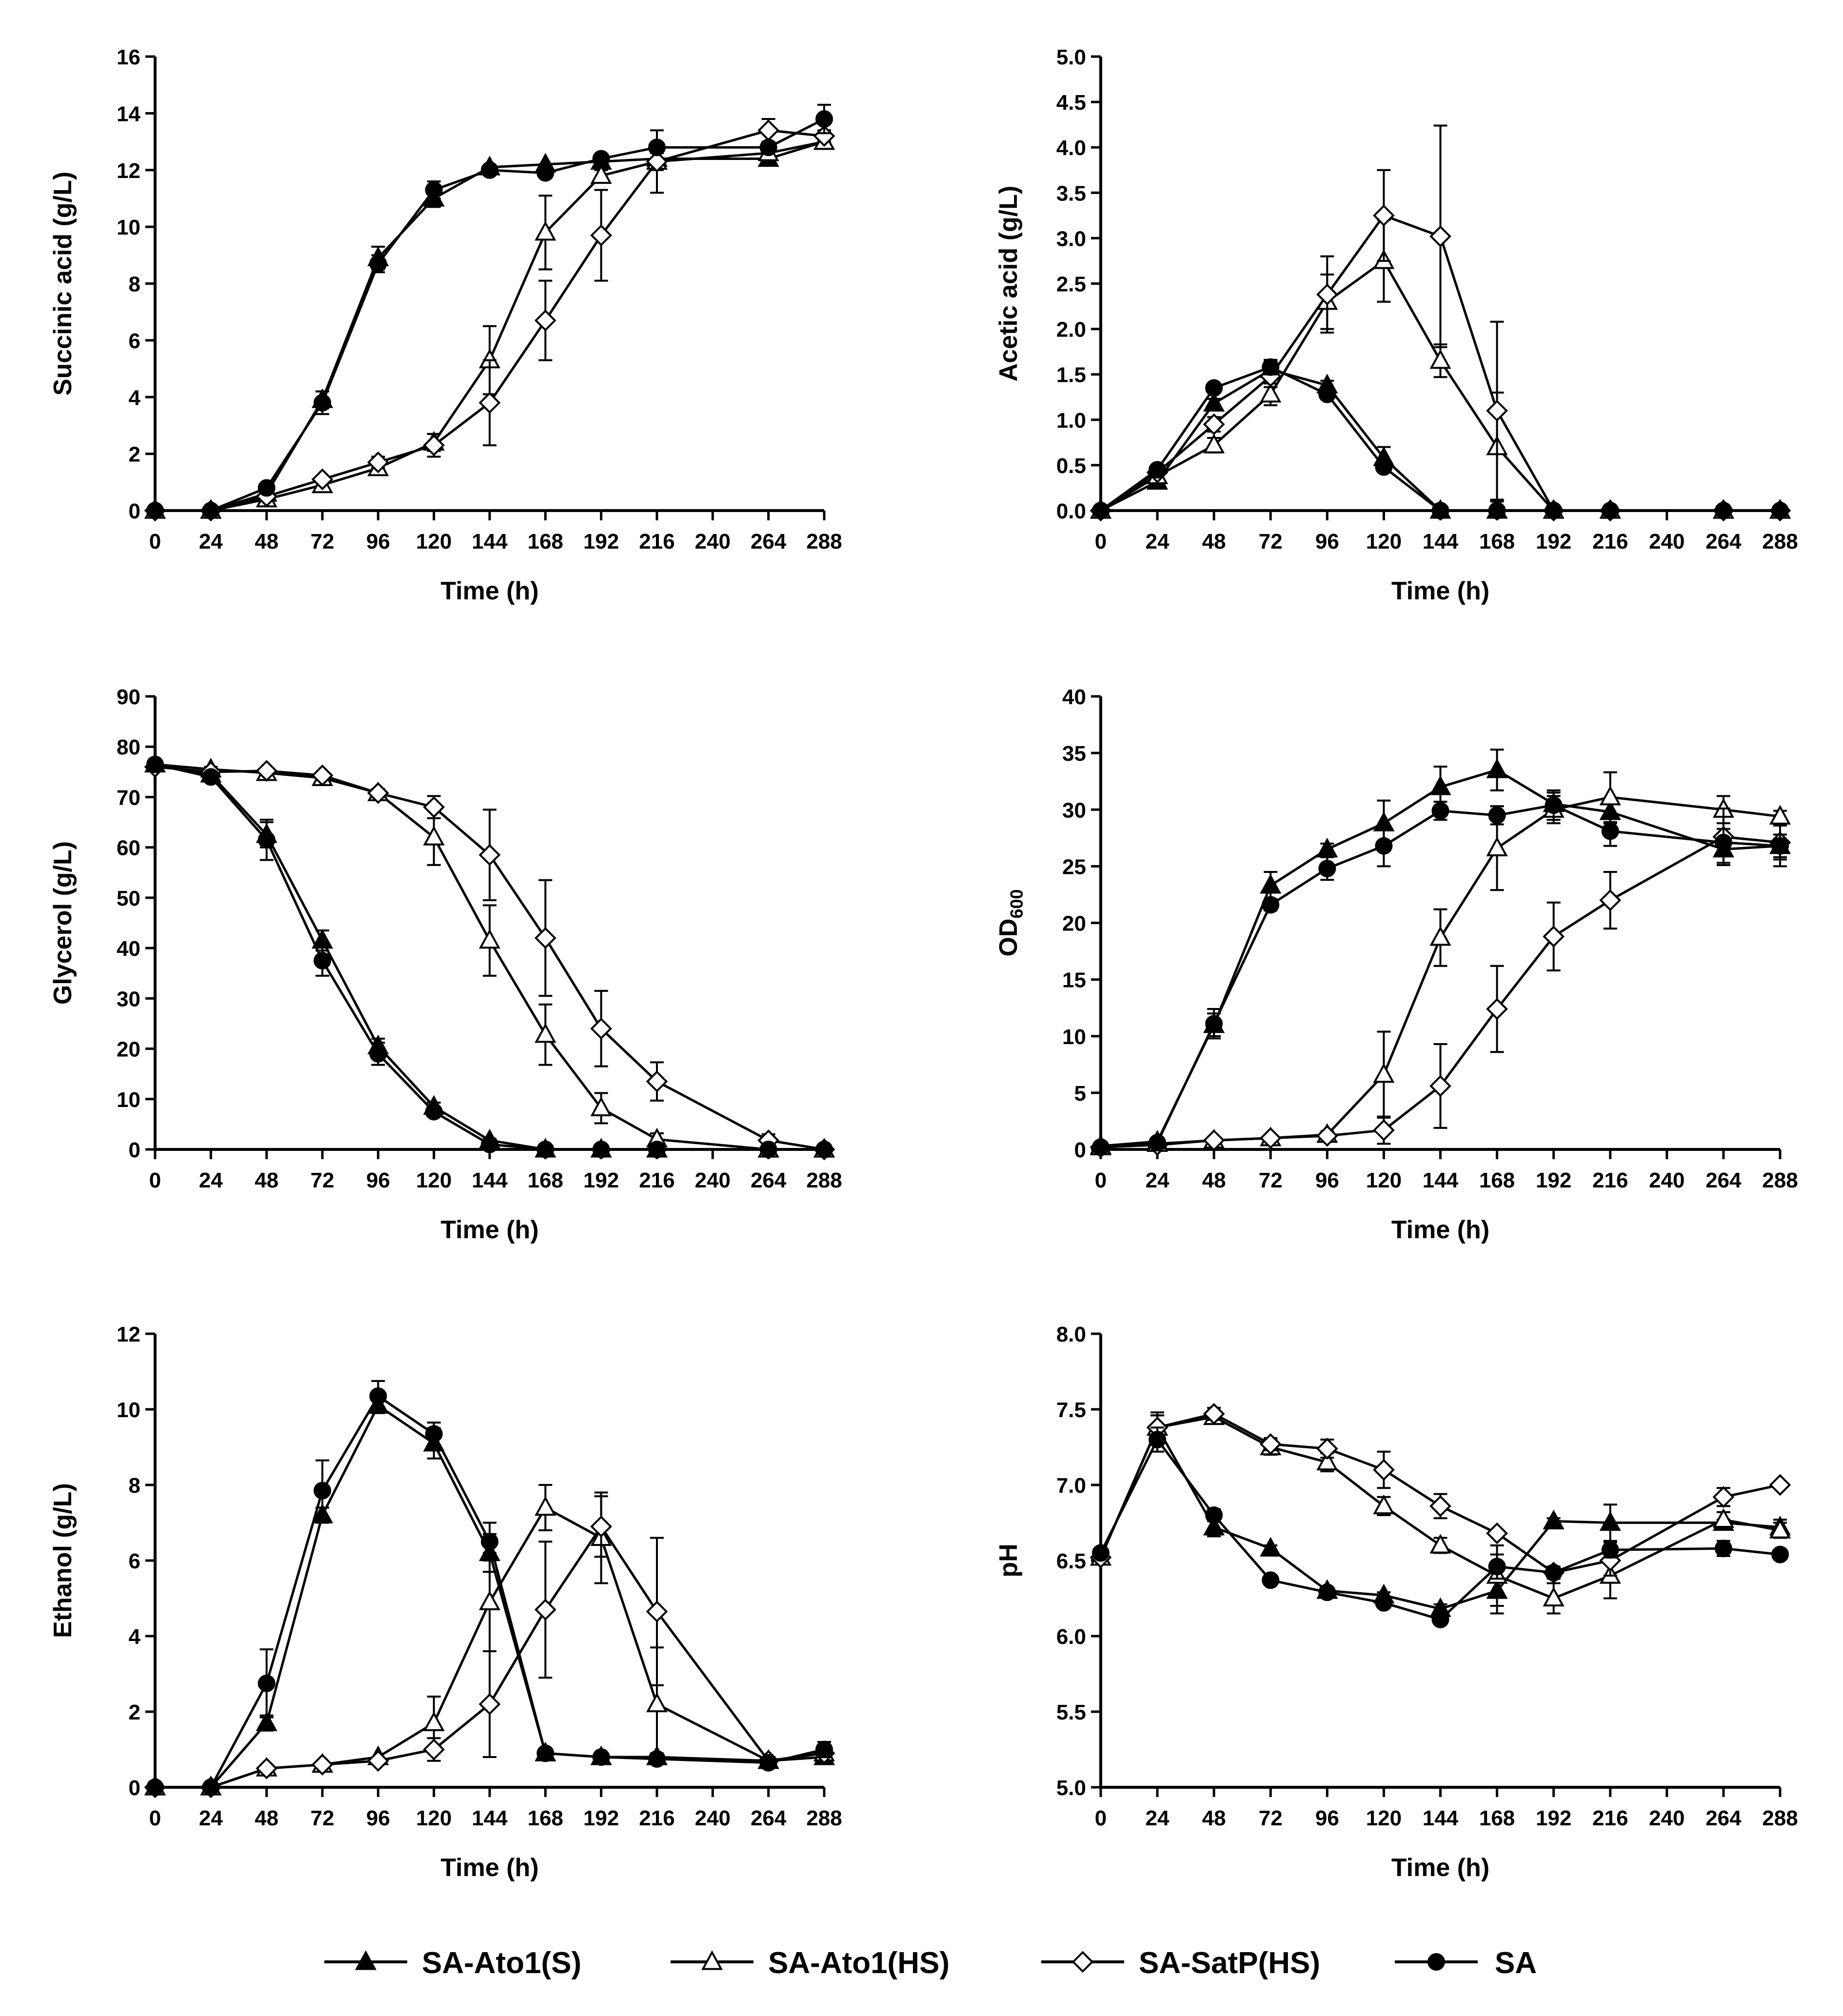 This screenshot has height=2016, width=1843. I want to click on y-axis-title: Acetic acid (g/L), so click(1008, 284).